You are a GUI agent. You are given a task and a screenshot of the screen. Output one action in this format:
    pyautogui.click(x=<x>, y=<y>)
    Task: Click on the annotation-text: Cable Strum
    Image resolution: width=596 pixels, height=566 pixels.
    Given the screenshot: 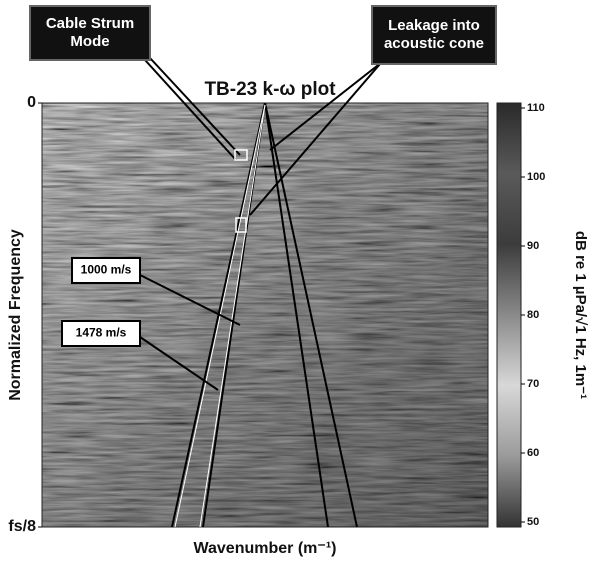 What is the action you would take?
    pyautogui.click(x=90, y=23)
    